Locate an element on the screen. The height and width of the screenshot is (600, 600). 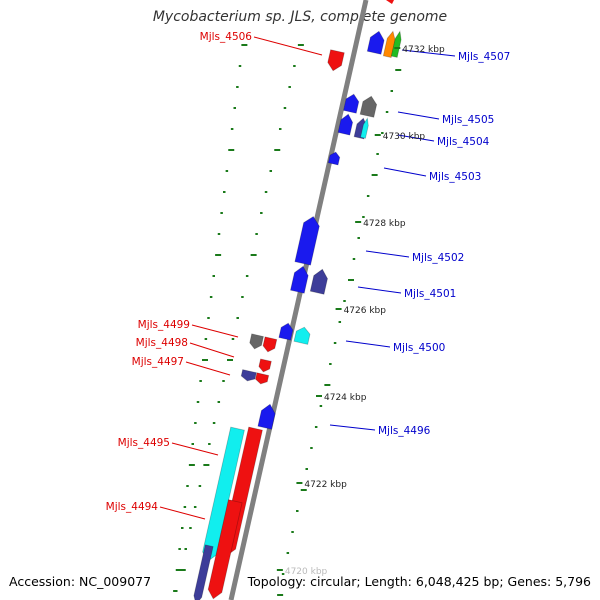
kbp-label: 4730 kbp is located at coordinates (404, 137).